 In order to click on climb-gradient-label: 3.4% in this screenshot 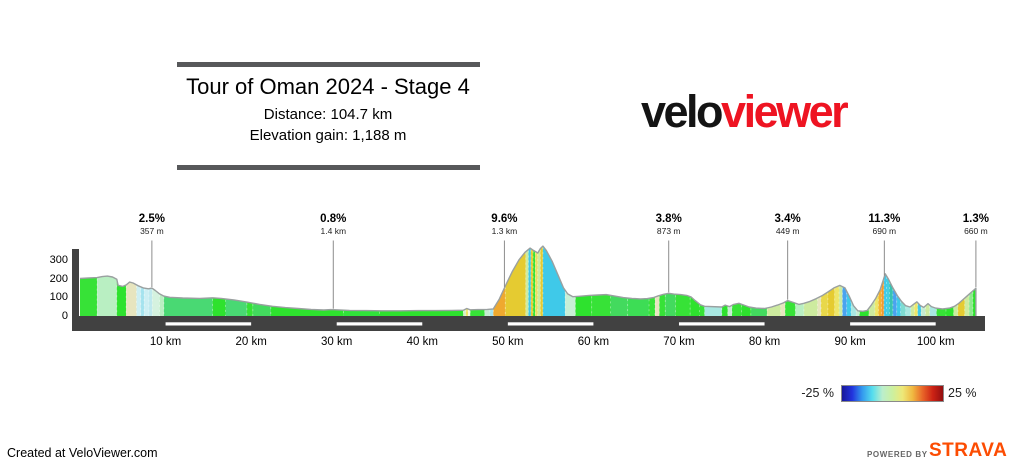, I will do `click(787, 219)`.